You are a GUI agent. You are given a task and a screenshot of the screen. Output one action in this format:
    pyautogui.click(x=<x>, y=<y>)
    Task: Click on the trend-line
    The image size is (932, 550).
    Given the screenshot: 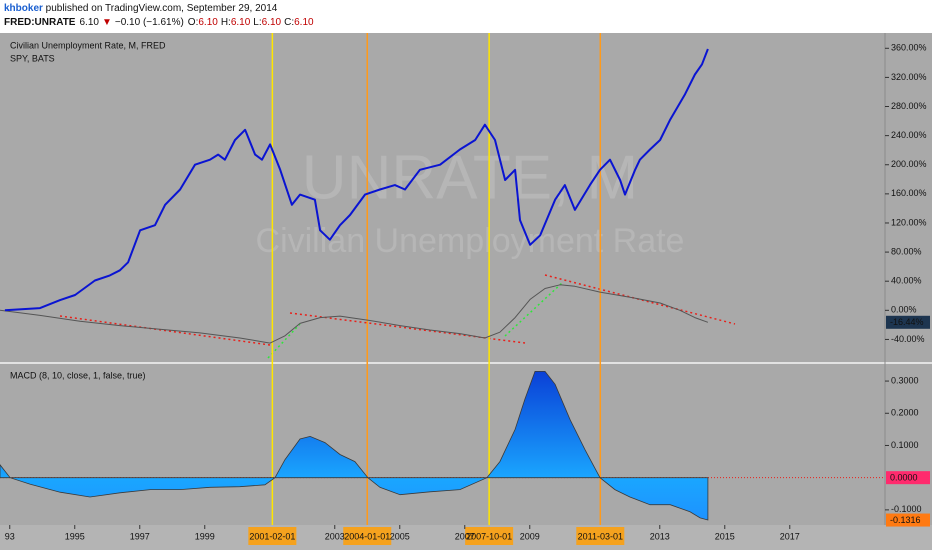 What is the action you would take?
    pyautogui.click(x=165, y=330)
    